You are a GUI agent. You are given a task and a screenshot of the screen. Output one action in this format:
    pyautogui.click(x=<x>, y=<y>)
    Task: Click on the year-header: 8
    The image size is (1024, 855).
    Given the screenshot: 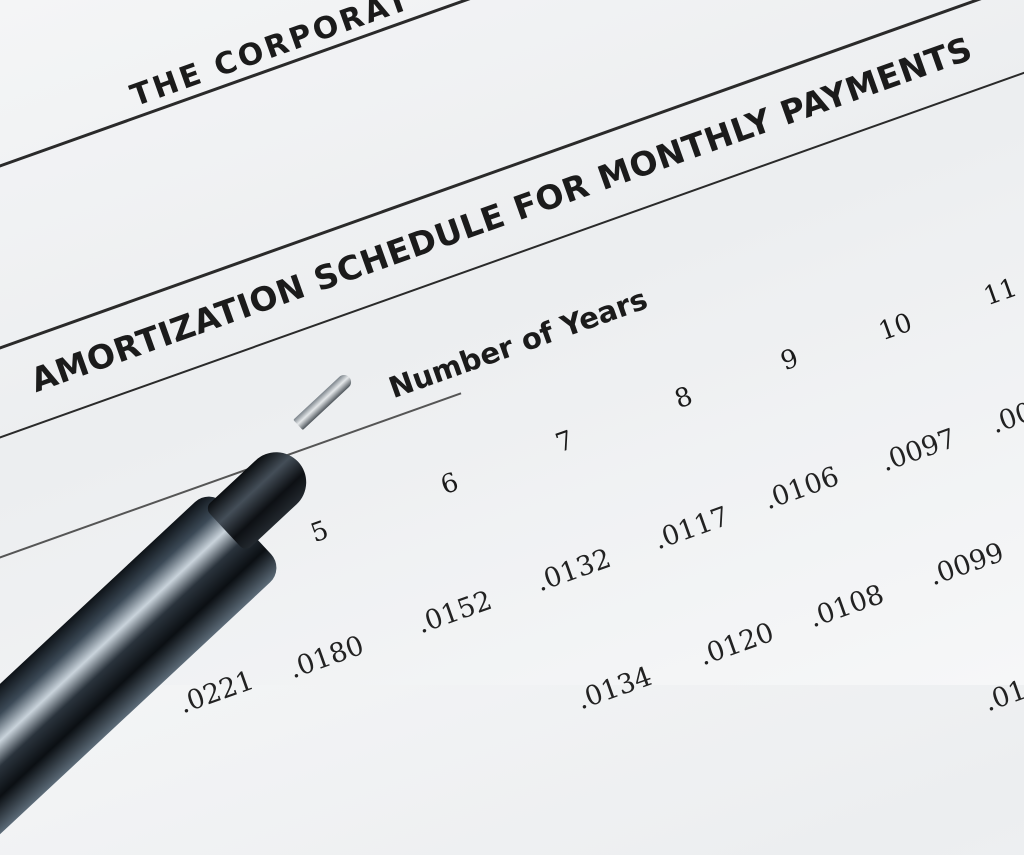 What is the action you would take?
    pyautogui.click(x=683, y=398)
    